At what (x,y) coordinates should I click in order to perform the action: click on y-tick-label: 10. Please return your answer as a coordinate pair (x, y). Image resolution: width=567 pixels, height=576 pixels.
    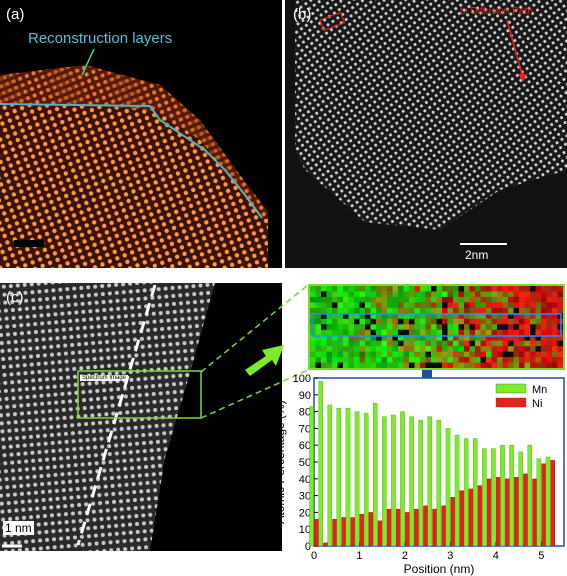
    Looking at the image, I should click on (305, 530).